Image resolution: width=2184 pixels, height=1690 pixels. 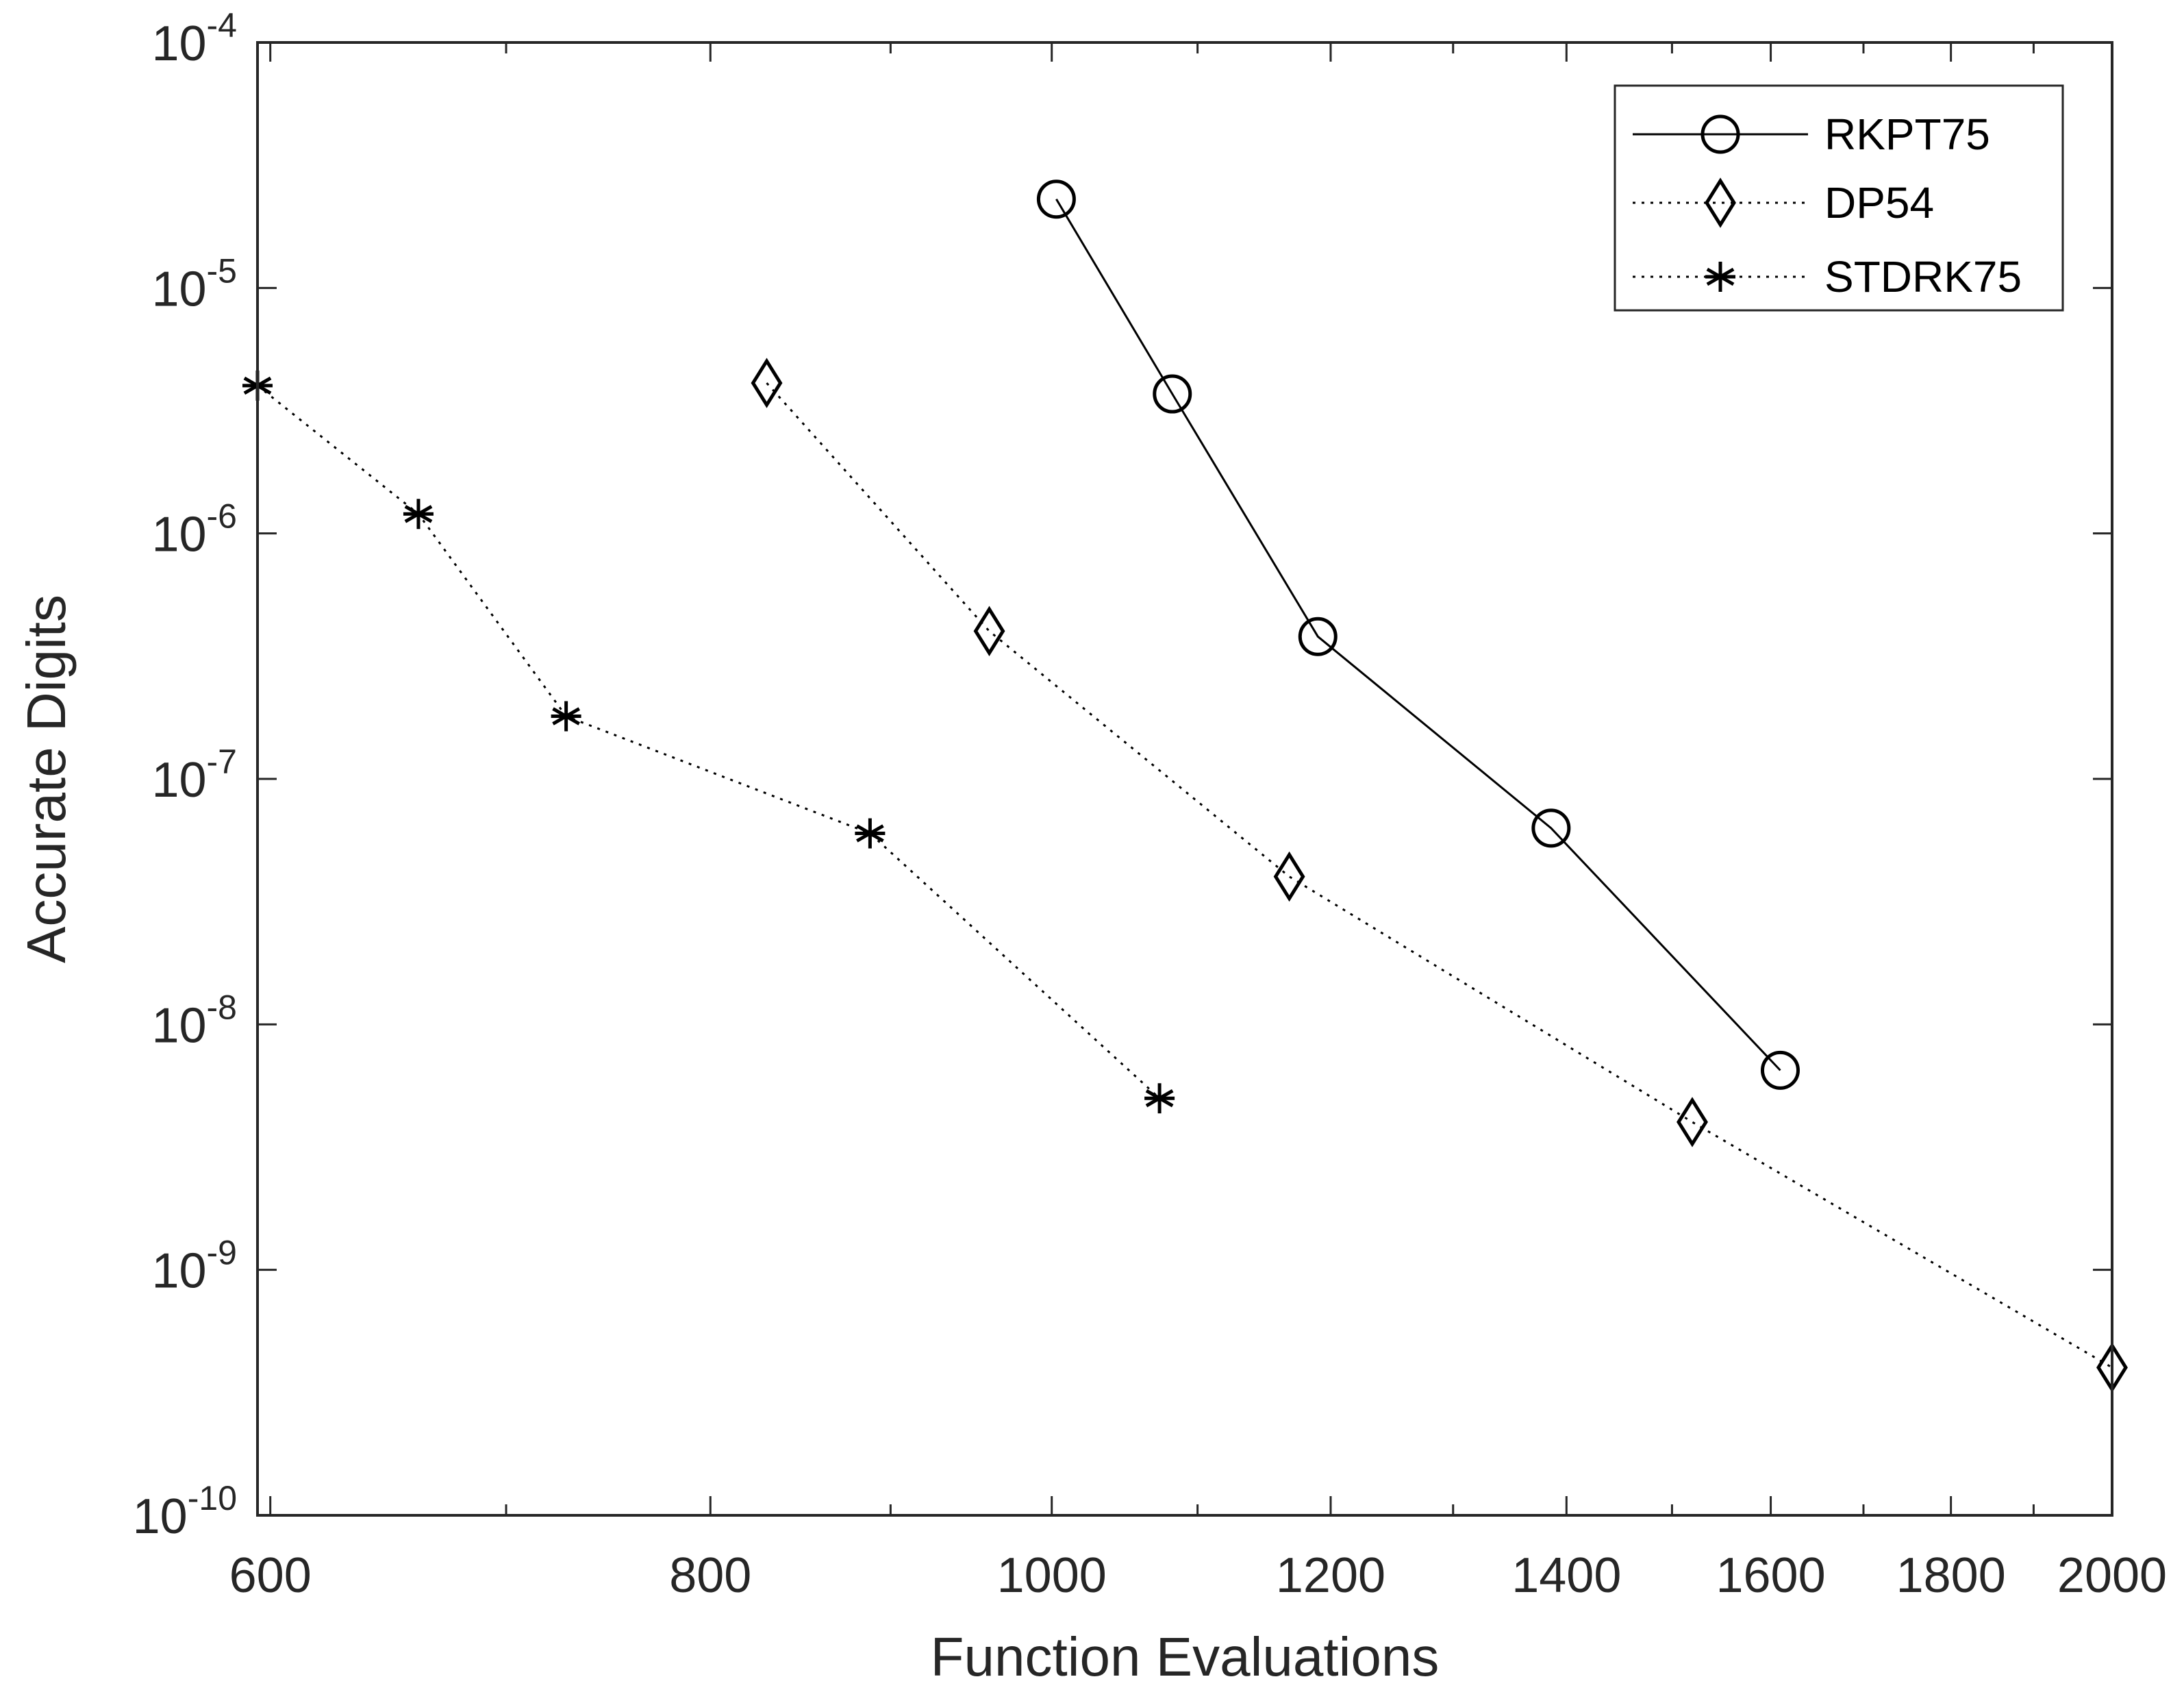 I want to click on x-tick-label: 2000, so click(x=2112, y=1575).